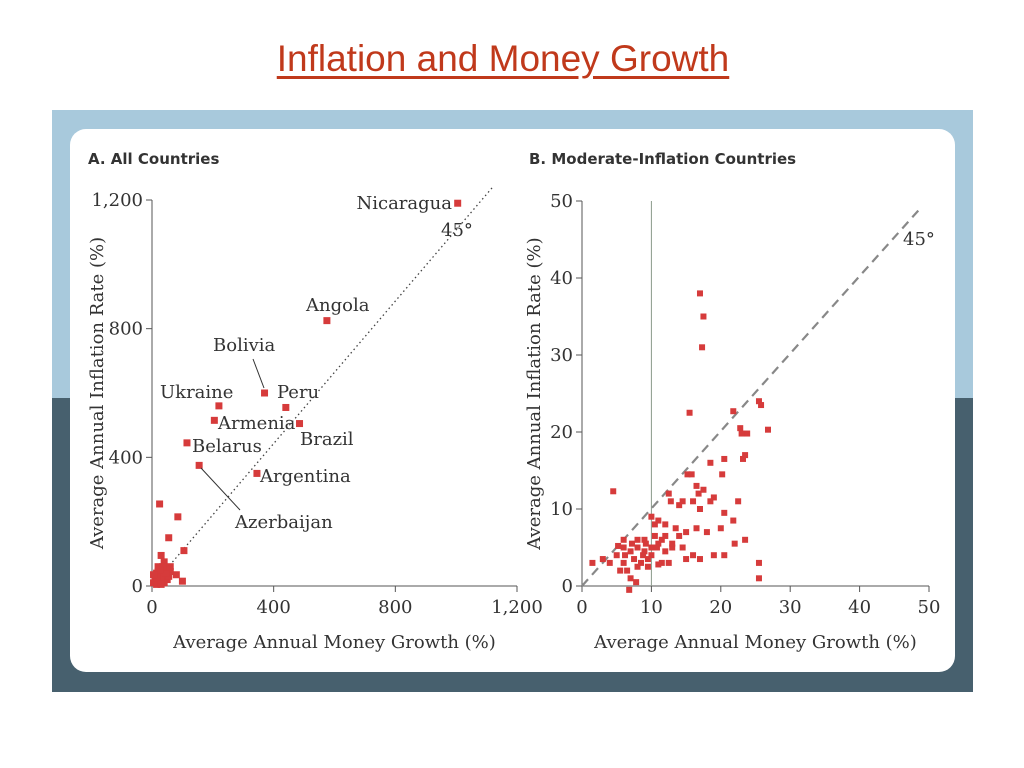  I want to click on panel-a-x-tick-label: 400, so click(273, 607).